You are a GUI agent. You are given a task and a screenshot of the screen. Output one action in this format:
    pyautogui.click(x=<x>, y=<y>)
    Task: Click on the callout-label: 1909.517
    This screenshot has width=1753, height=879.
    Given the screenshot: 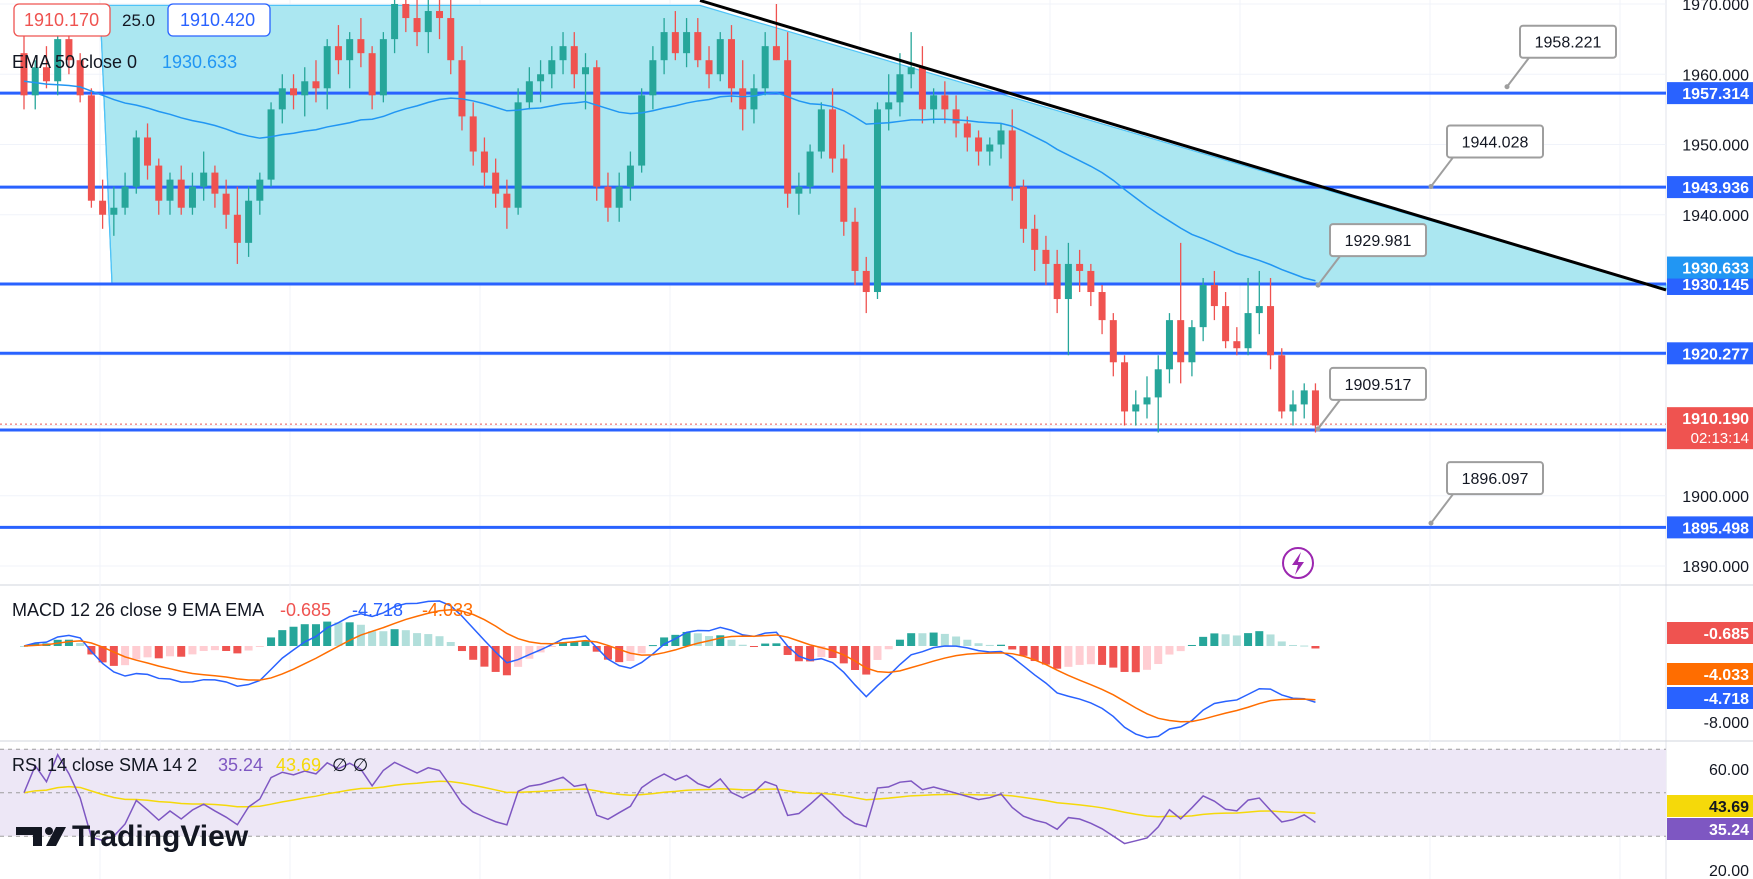 What is the action you would take?
    pyautogui.click(x=1378, y=385)
    